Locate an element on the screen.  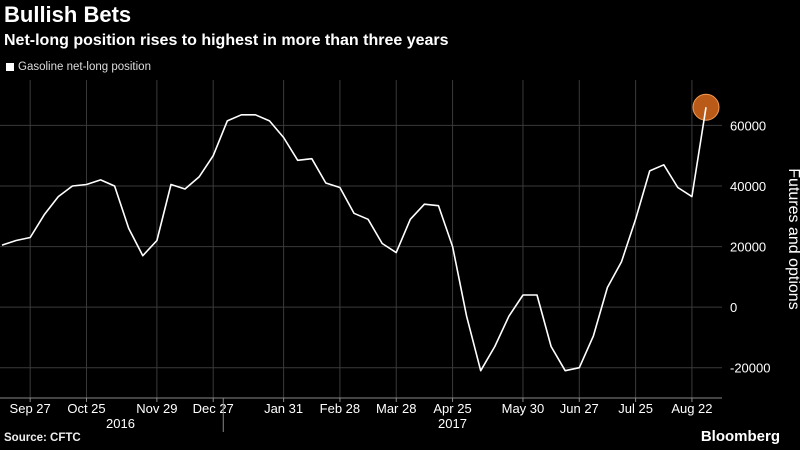
x-tick-label: Aug 22 is located at coordinates (691, 408).